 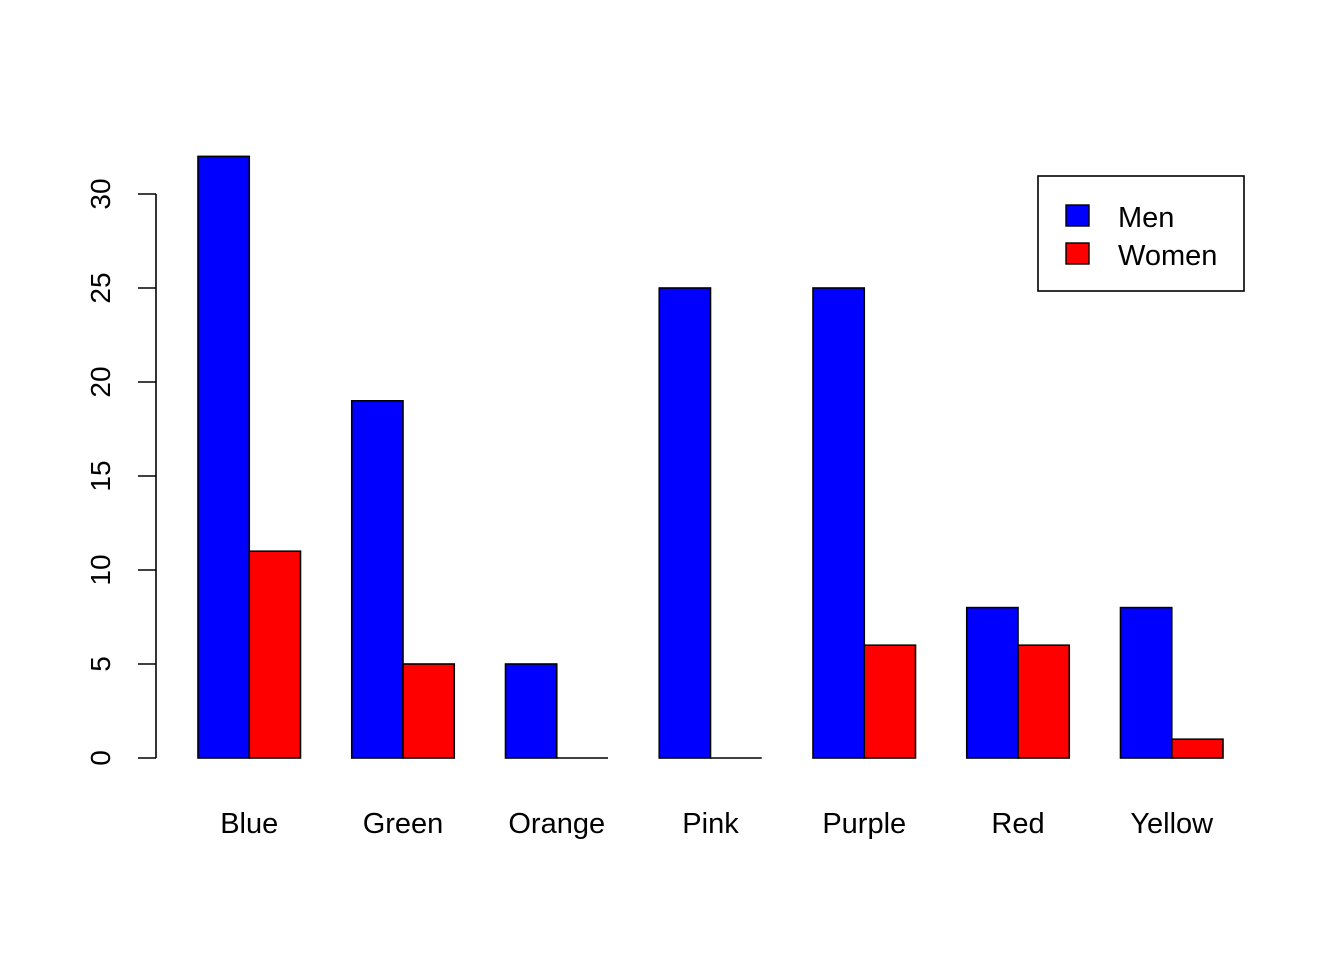 I want to click on y-tick-label-0: 0, so click(x=100, y=758).